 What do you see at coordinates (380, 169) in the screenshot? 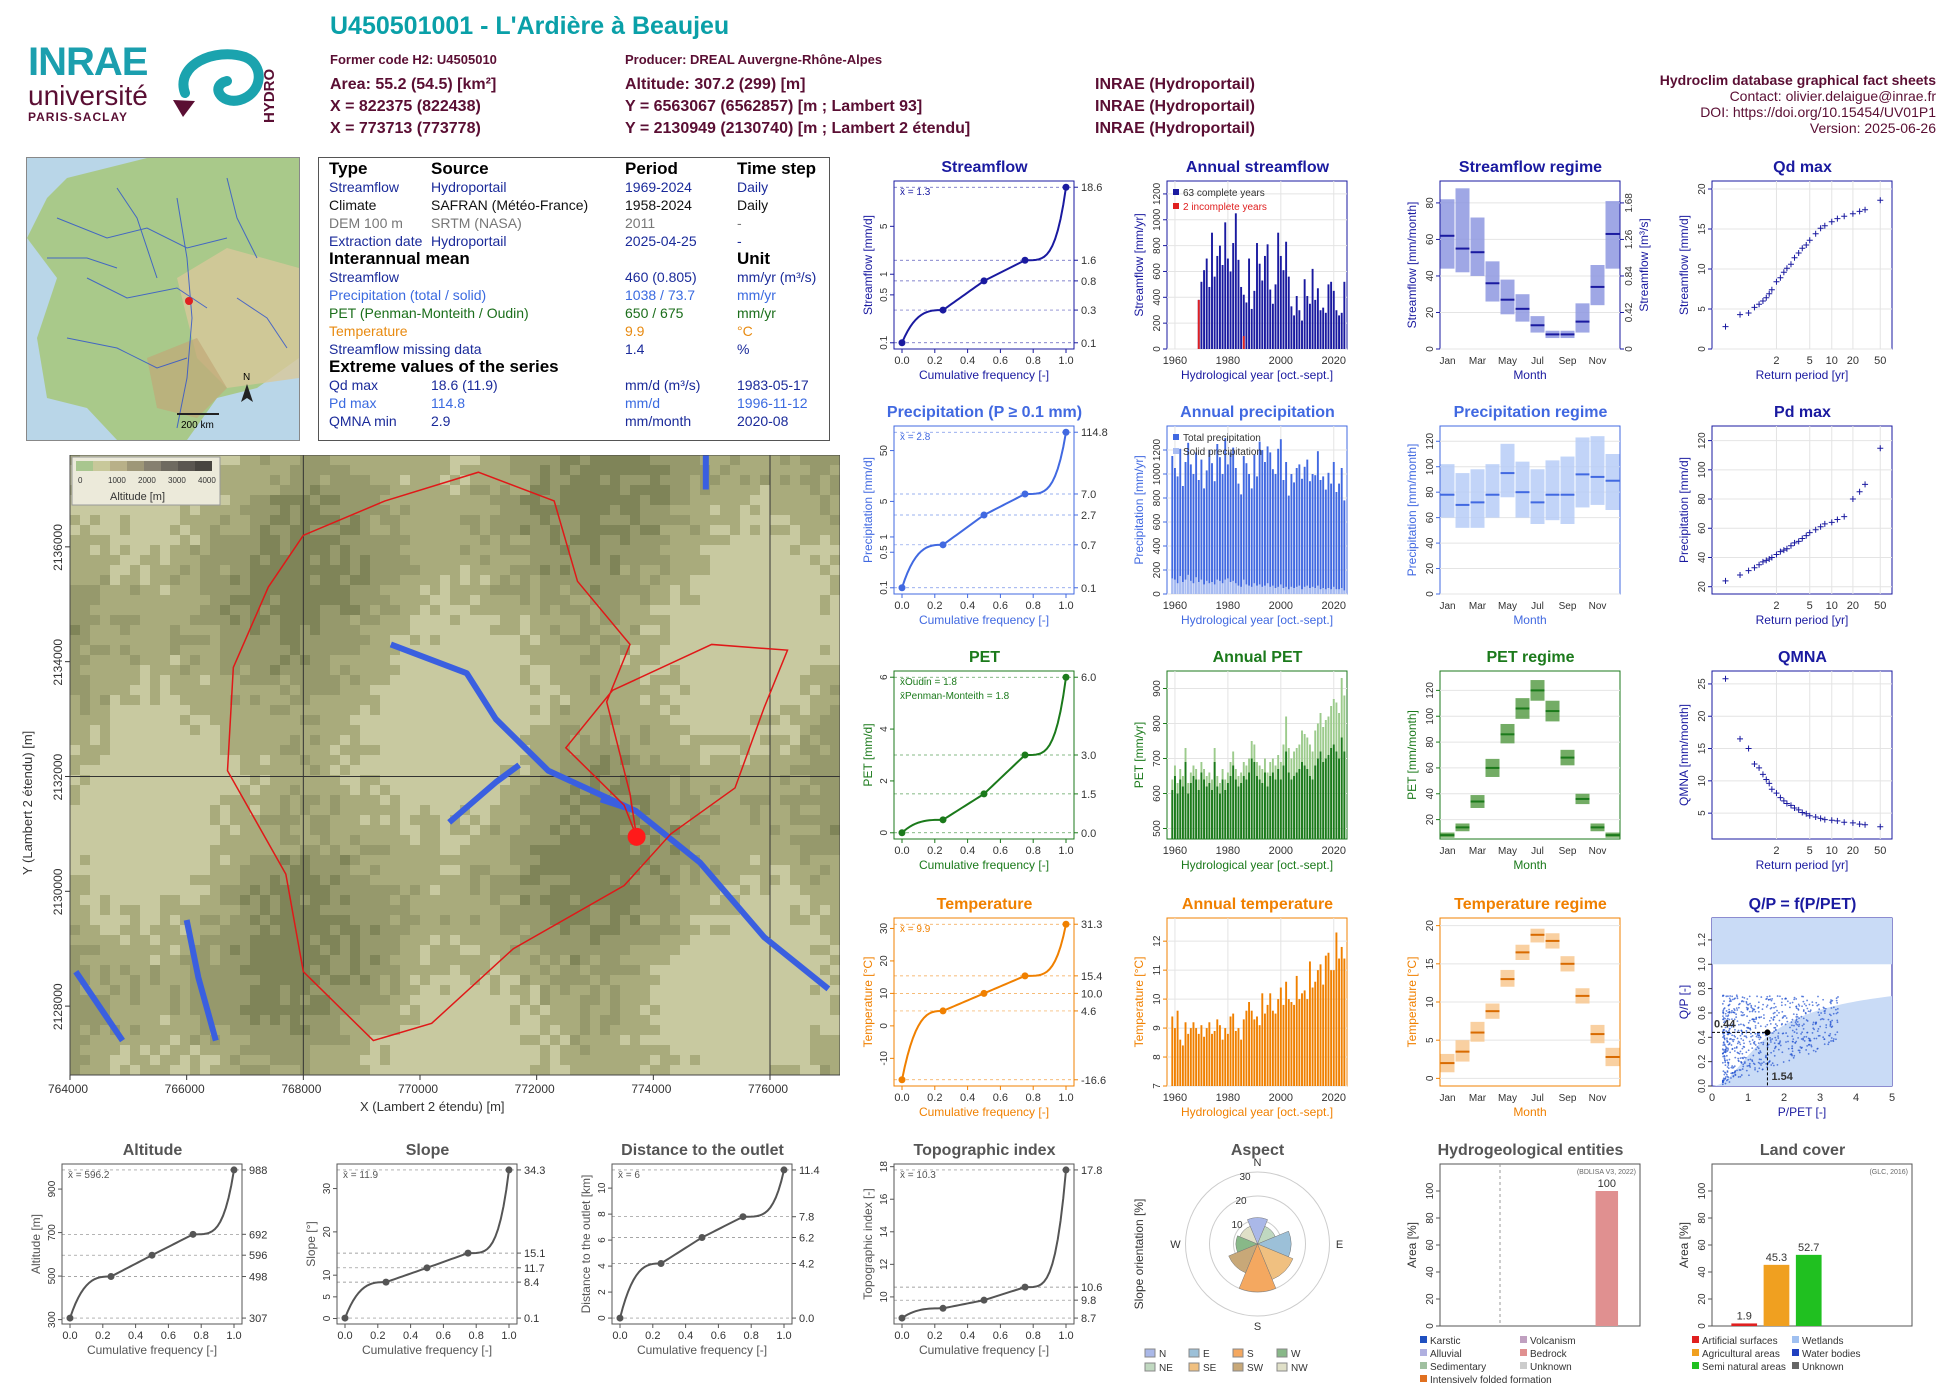
I see `col-type: Type` at bounding box center [380, 169].